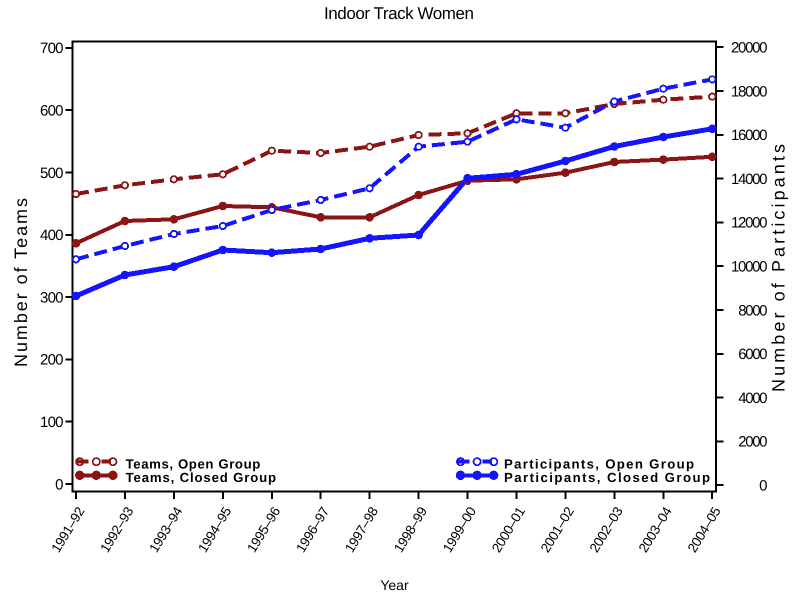 This screenshot has height=600, width=800. Describe the element at coordinates (749, 135) in the screenshot. I see `svg-text: 16000` at that location.